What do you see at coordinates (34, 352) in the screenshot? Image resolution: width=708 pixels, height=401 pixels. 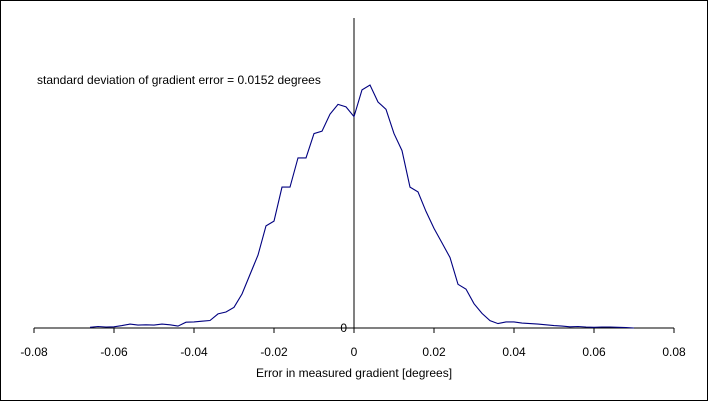 I see `x-tick-label: -0.08` at bounding box center [34, 352].